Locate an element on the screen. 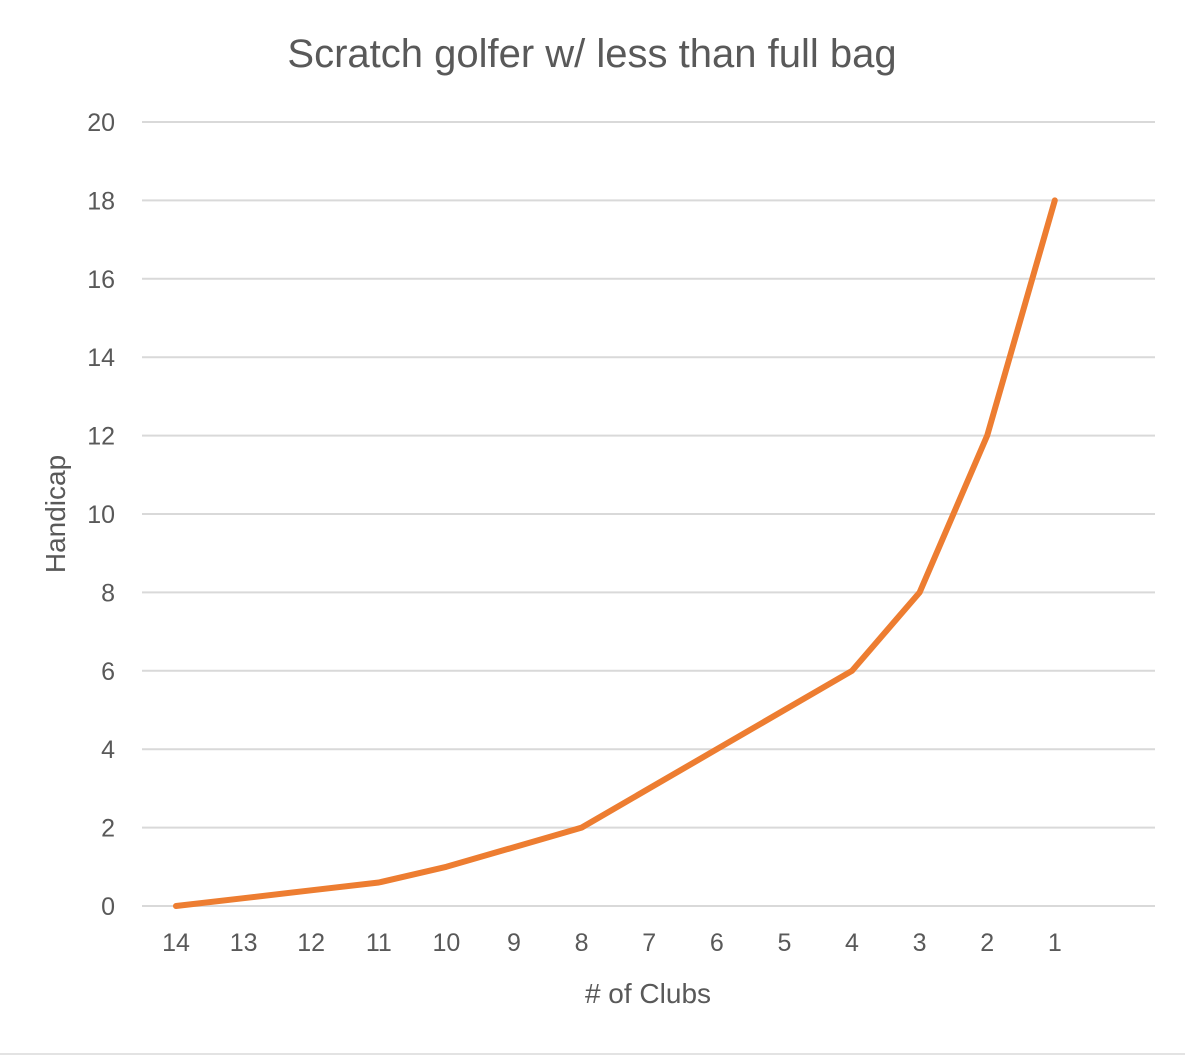 The height and width of the screenshot is (1055, 1185). x-tick-label: 4 is located at coordinates (852, 943).